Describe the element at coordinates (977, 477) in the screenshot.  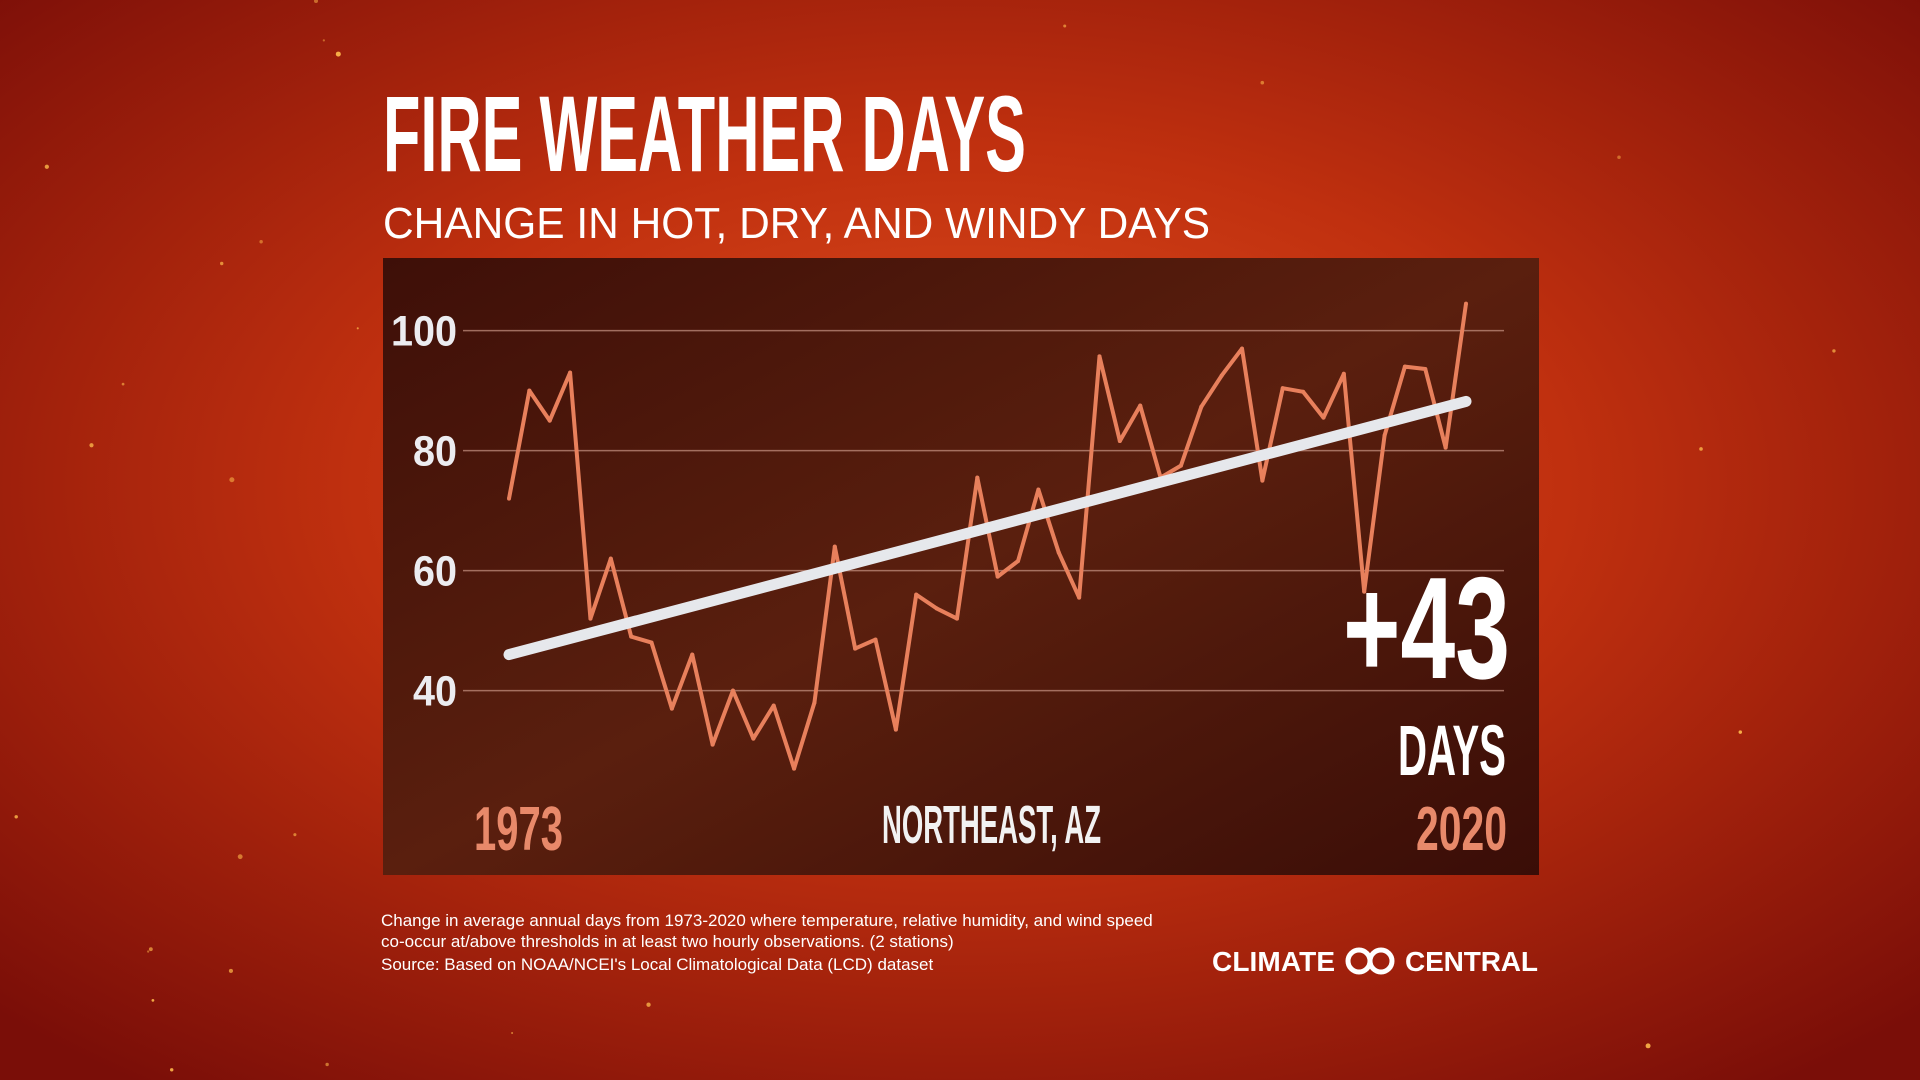
I see `data-point-1996` at that location.